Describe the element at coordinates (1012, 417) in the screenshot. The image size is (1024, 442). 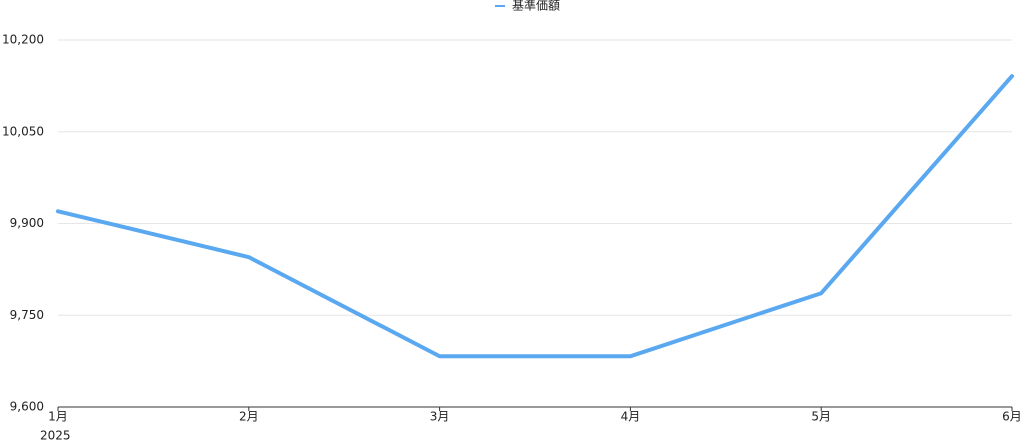
I see `x-tick-label: 6月` at that location.